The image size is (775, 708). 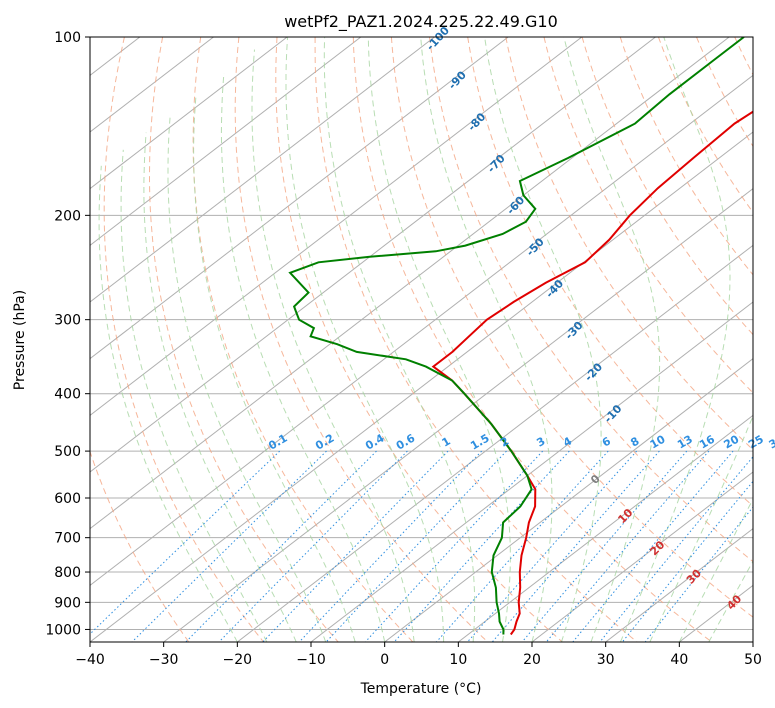 What do you see at coordinates (476, 122) in the screenshot?
I see `isotherm-label: -80` at bounding box center [476, 122].